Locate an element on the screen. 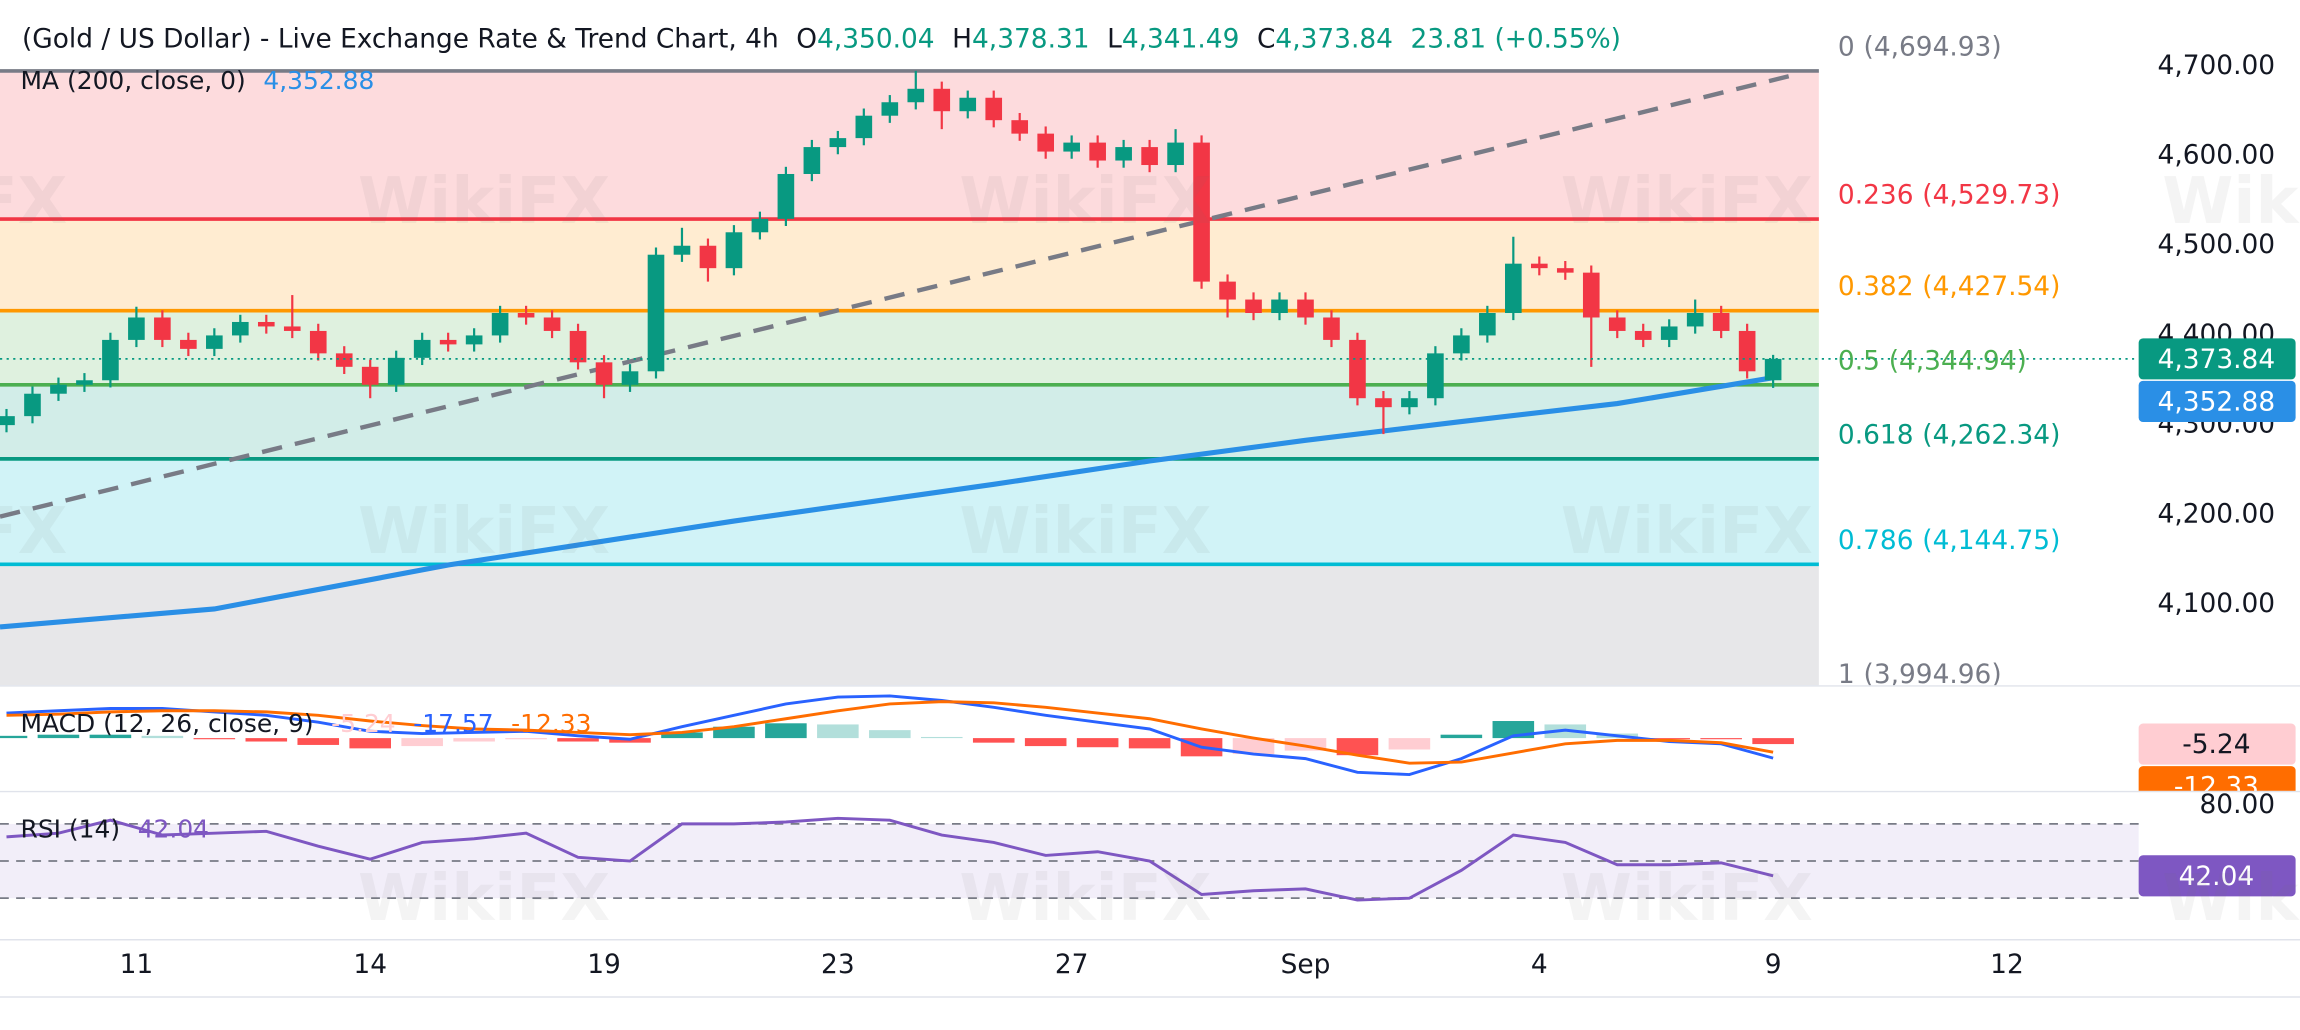 This screenshot has height=1030, width=2300. fib-level: 0.786 is located at coordinates (1876, 539).